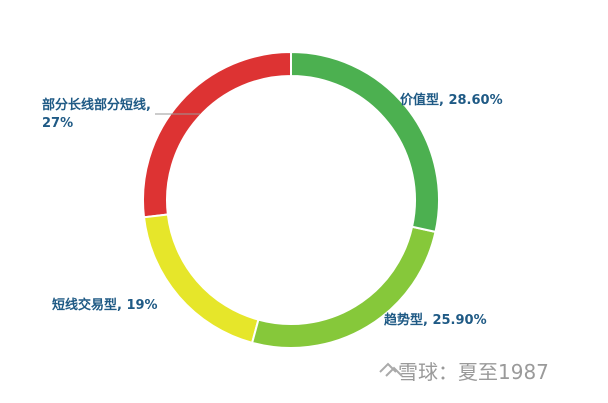 The height and width of the screenshot is (403, 608). I want to click on data-label: 部分长线部分短线, 27%, so click(96, 114).